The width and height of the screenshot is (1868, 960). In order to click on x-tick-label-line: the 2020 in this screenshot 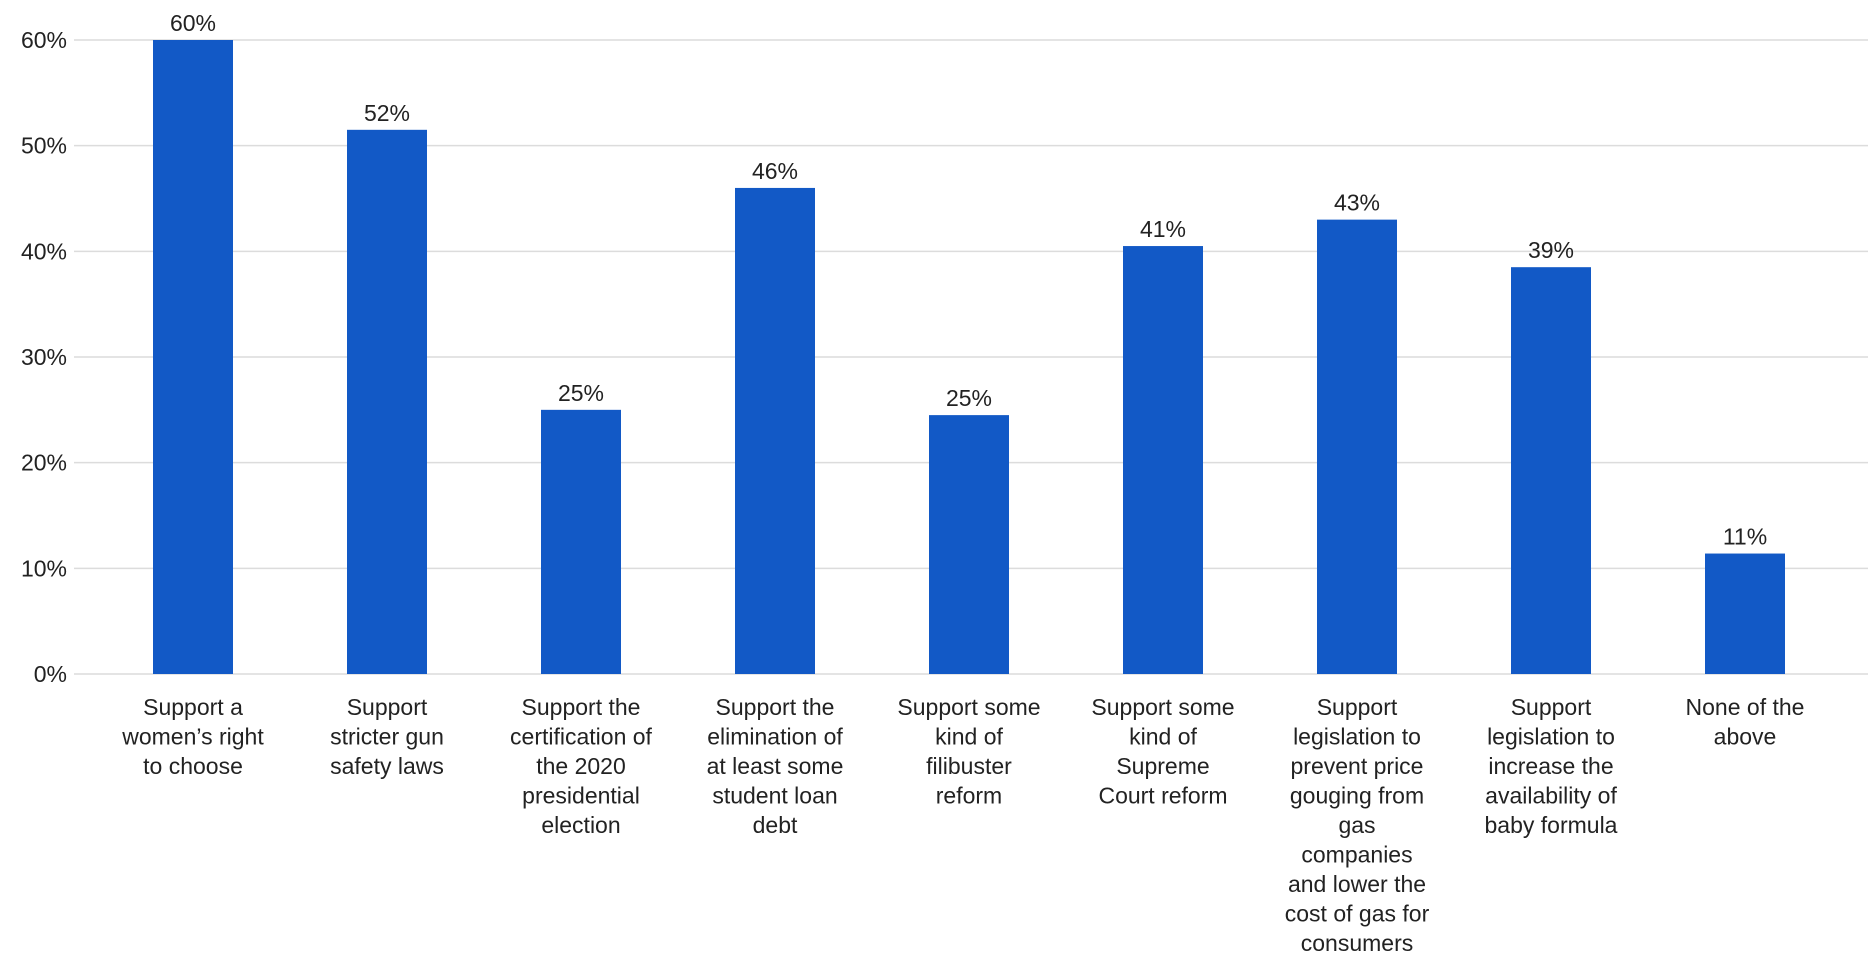, I will do `click(581, 766)`.